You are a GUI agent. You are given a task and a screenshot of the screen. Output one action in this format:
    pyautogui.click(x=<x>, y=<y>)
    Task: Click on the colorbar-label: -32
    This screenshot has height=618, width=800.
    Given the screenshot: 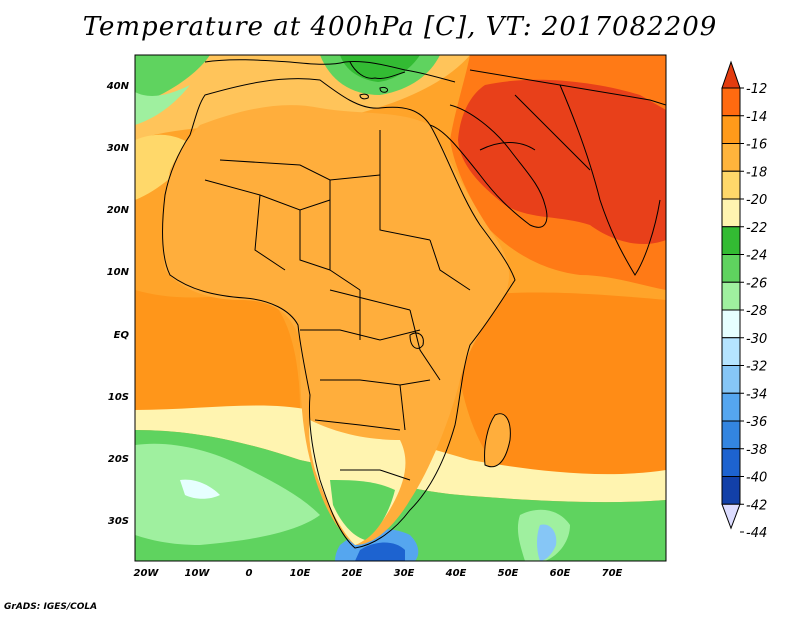 What is the action you would take?
    pyautogui.click(x=756, y=367)
    